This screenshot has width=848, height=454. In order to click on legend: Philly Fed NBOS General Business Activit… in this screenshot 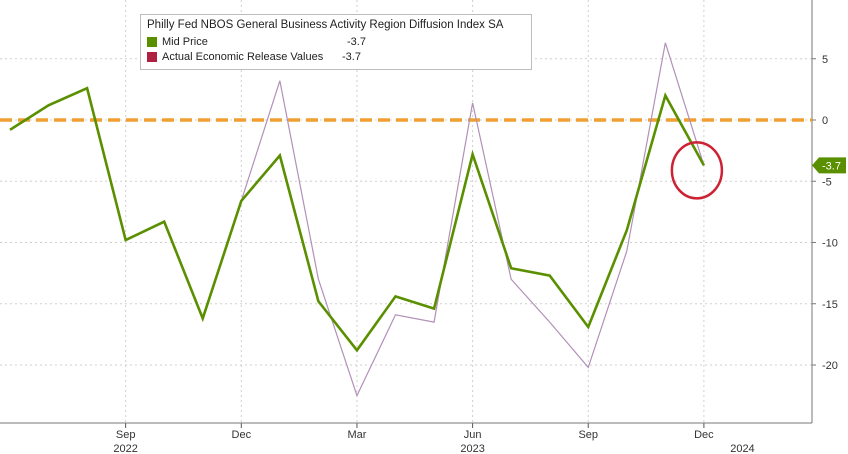, I will do `click(336, 42)`.